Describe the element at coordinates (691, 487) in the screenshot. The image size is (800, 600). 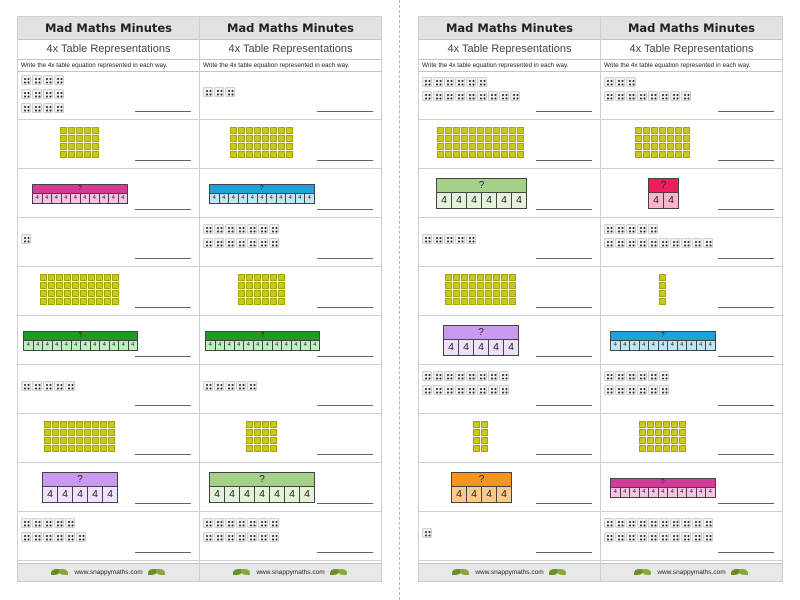
I see `question-row: ? 4 4 4 4 4 4 4 4 4 4 4` at that location.